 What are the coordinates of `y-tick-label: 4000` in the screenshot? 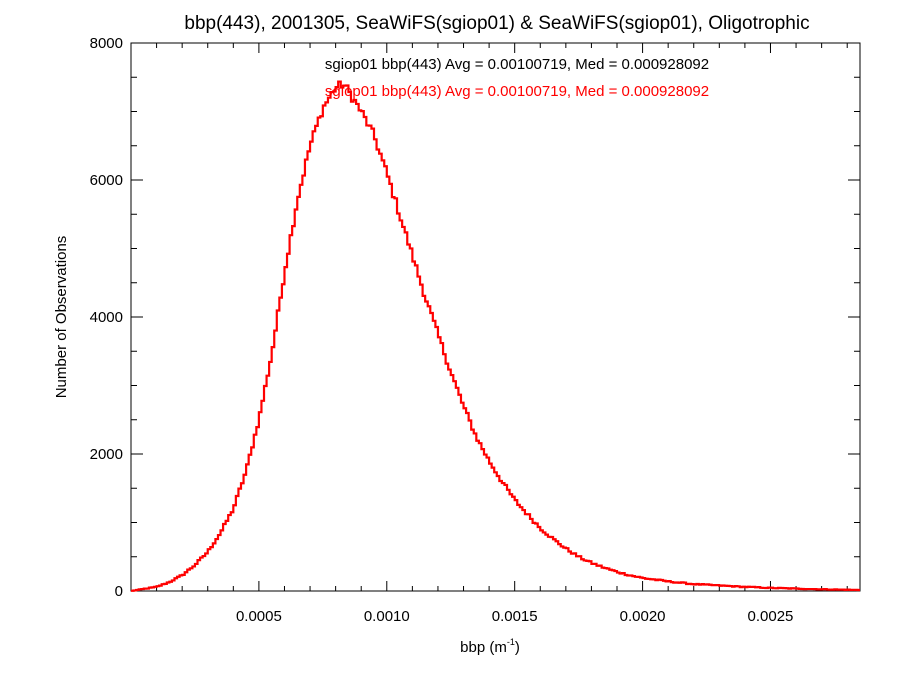 It's located at (106, 317).